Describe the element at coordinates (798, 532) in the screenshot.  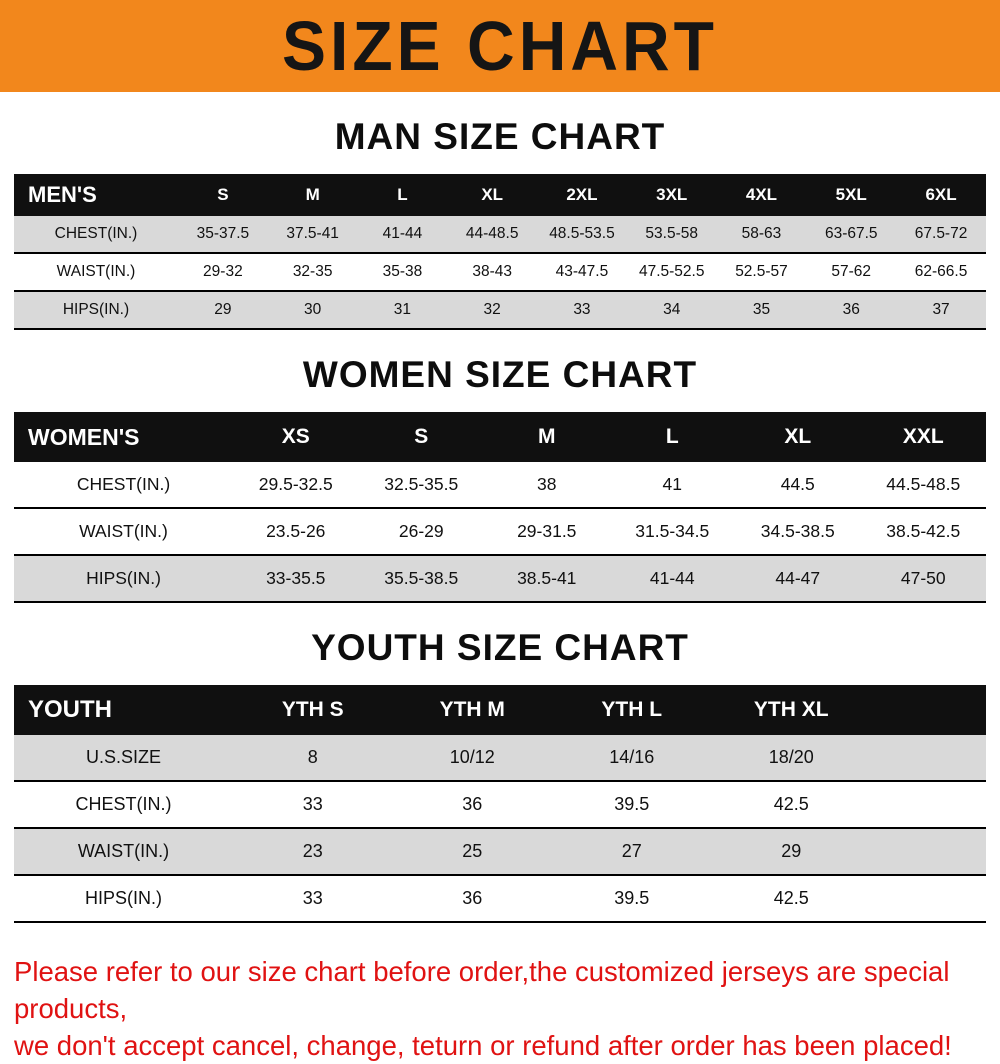
I see `measurement-cell: 34.5-38.5` at that location.